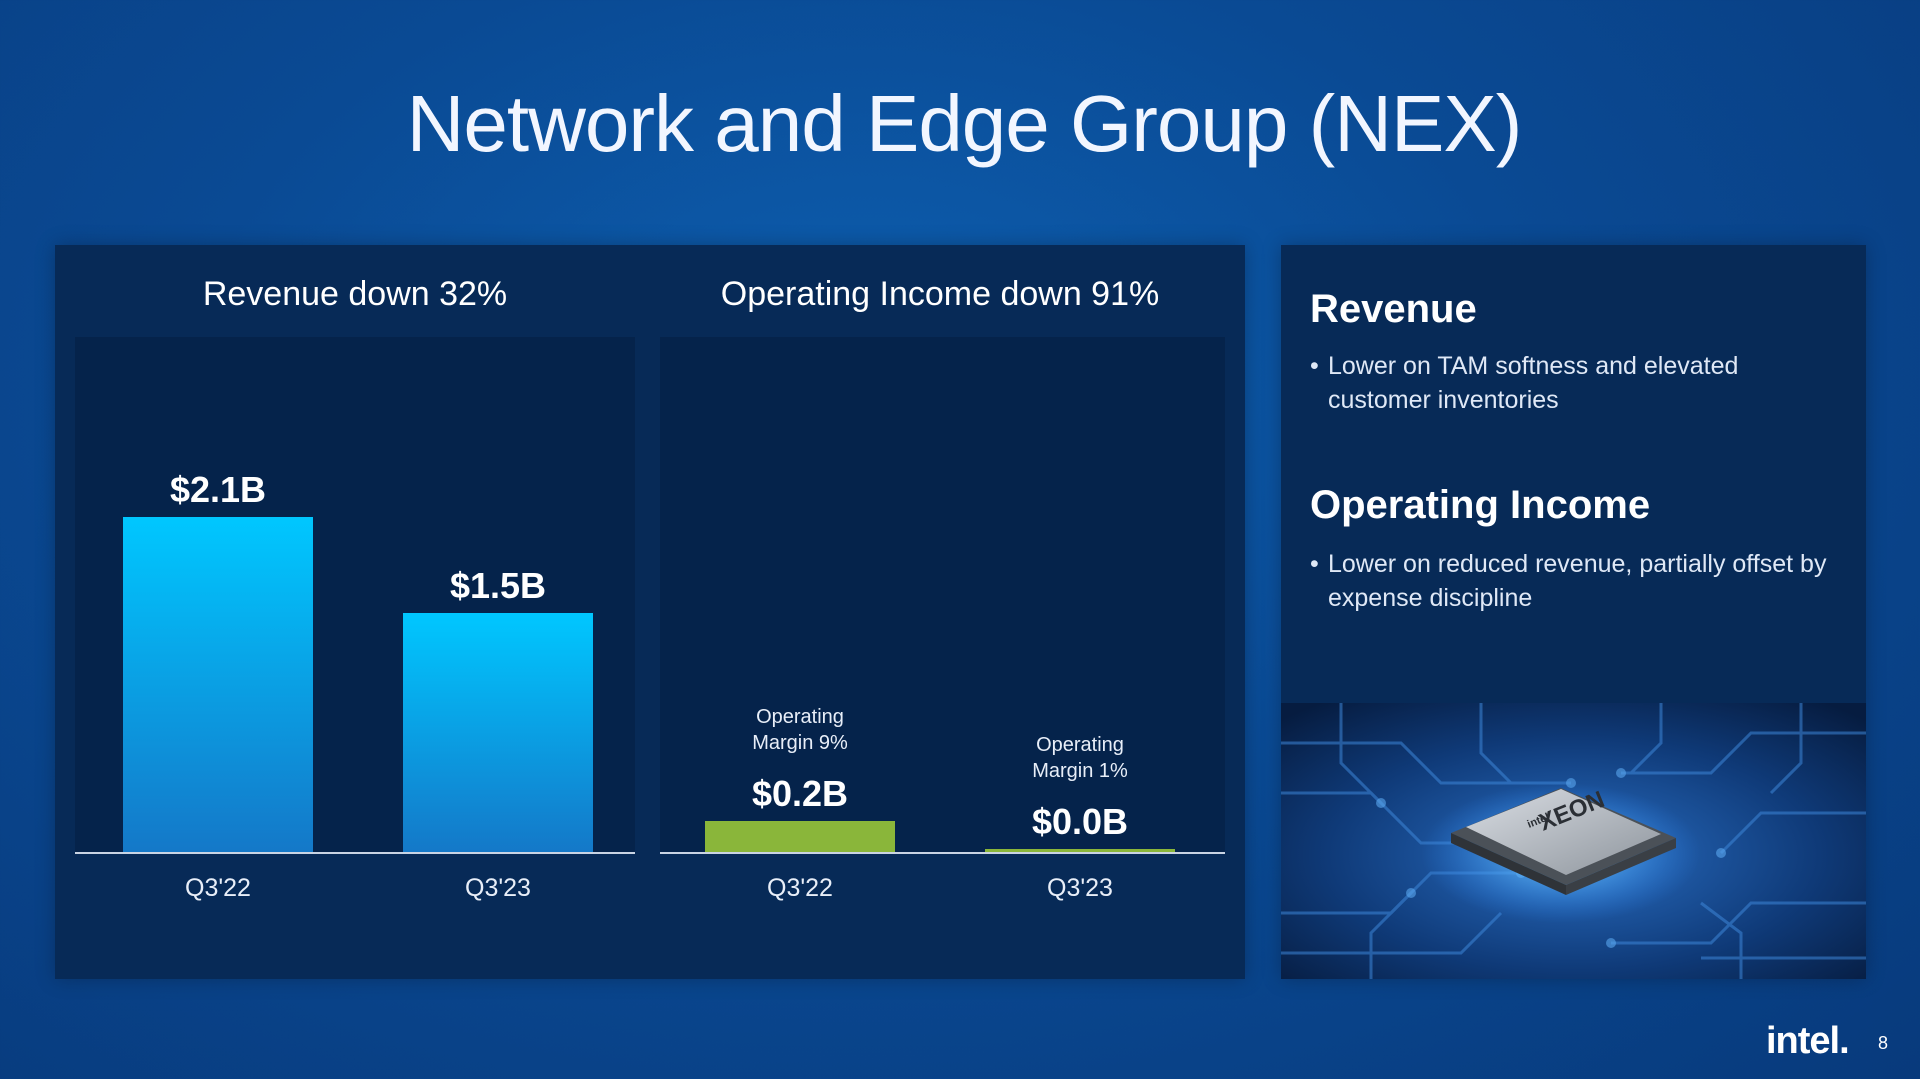 Image resolution: width=1920 pixels, height=1079 pixels. Describe the element at coordinates (1563, 832) in the screenshot. I see `chip-heat-spreader` at that location.